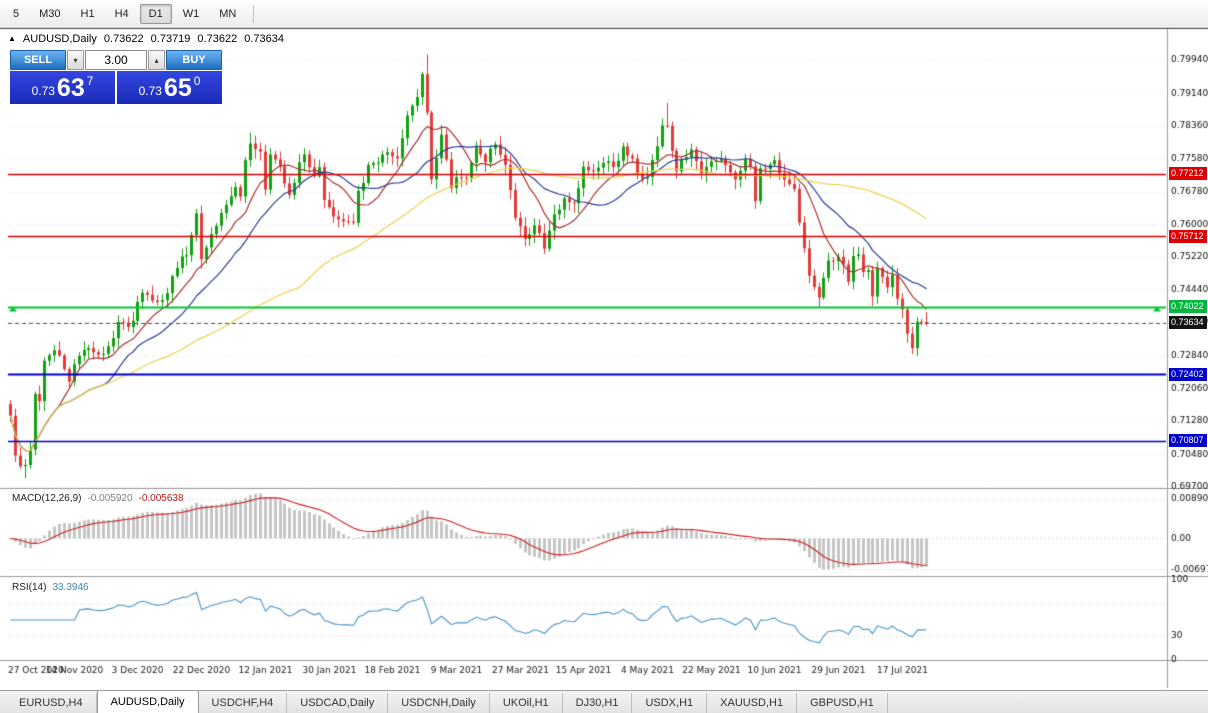 The width and height of the screenshot is (1208, 713). I want to click on buy-button: BUY, so click(194, 60).